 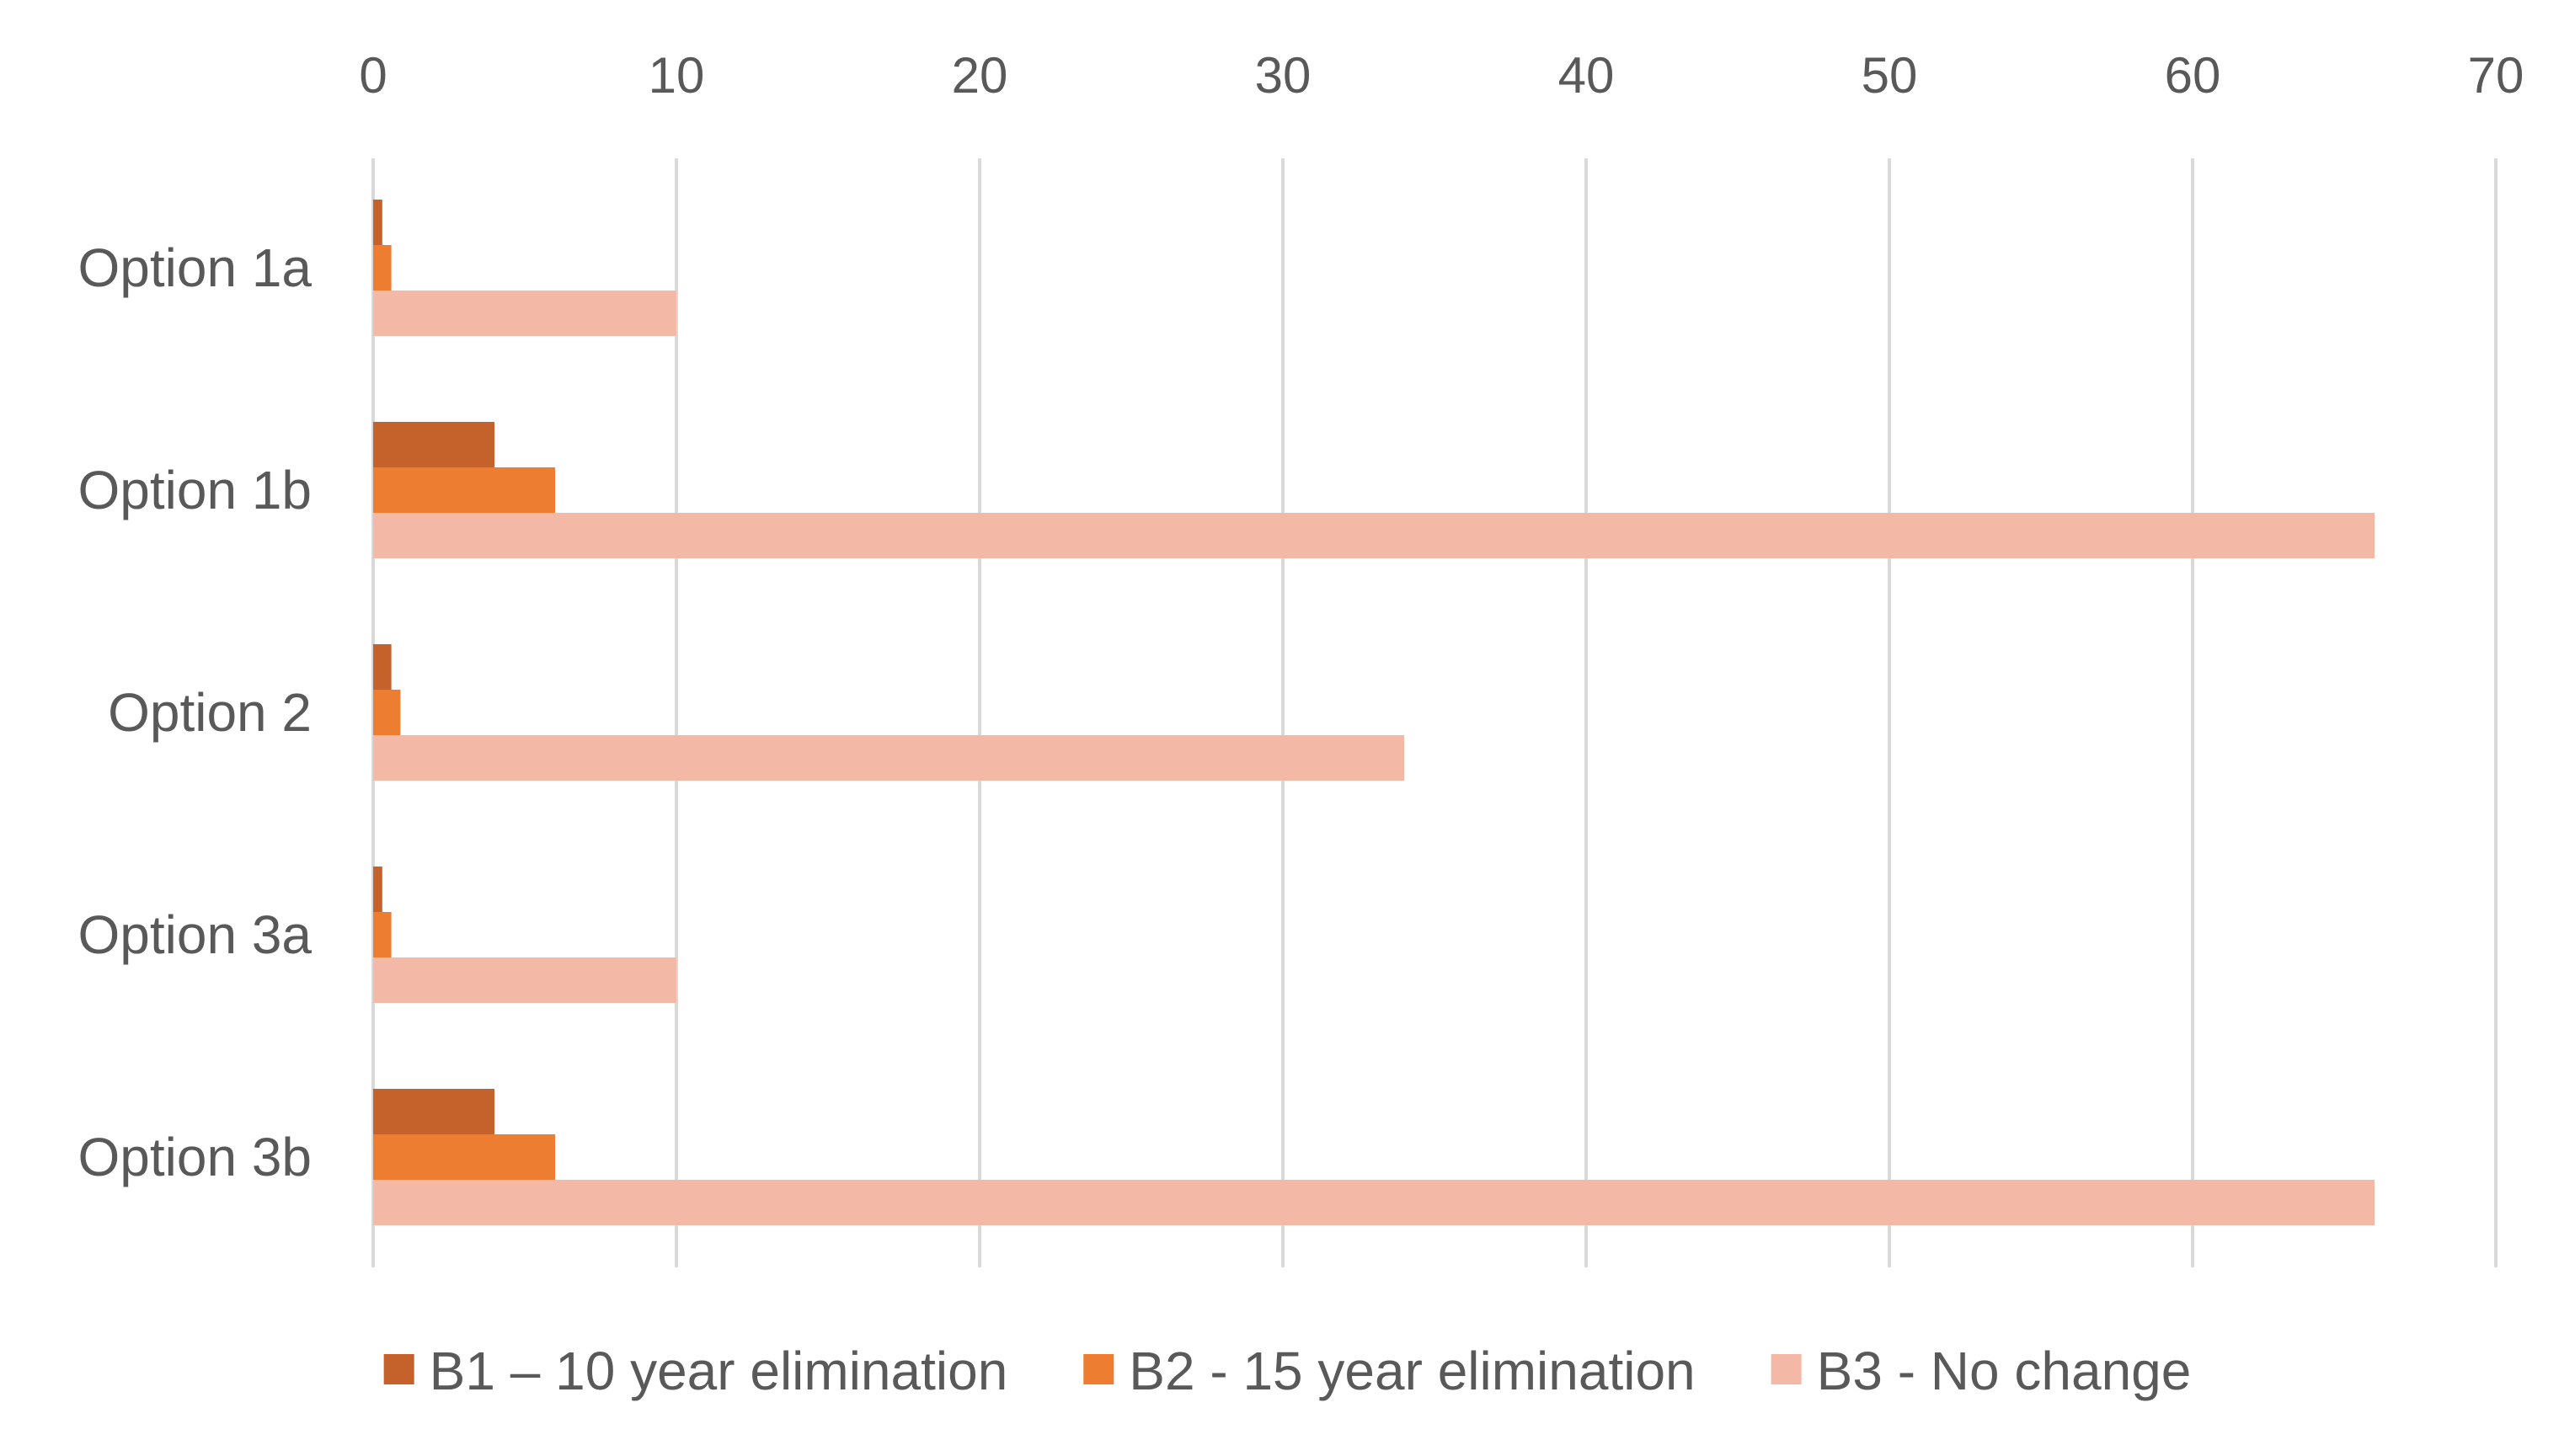 What do you see at coordinates (1283, 75) in the screenshot?
I see `x-tick-label: 30` at bounding box center [1283, 75].